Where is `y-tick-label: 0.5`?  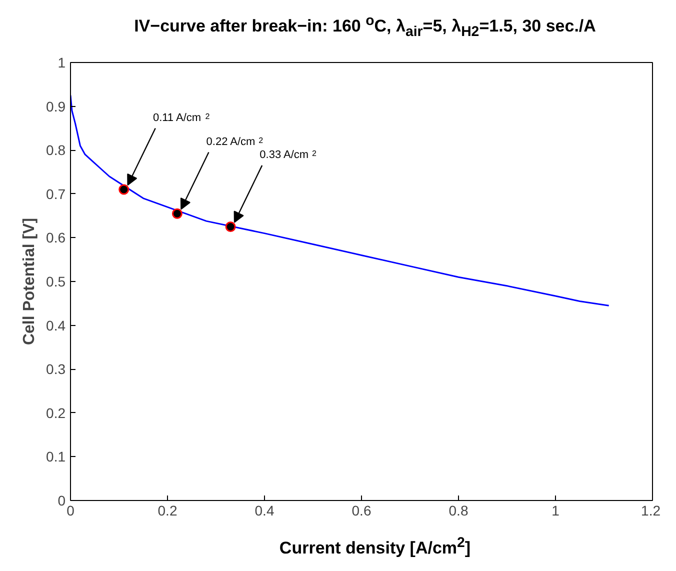
y-tick-label: 0.5 is located at coordinates (56, 282).